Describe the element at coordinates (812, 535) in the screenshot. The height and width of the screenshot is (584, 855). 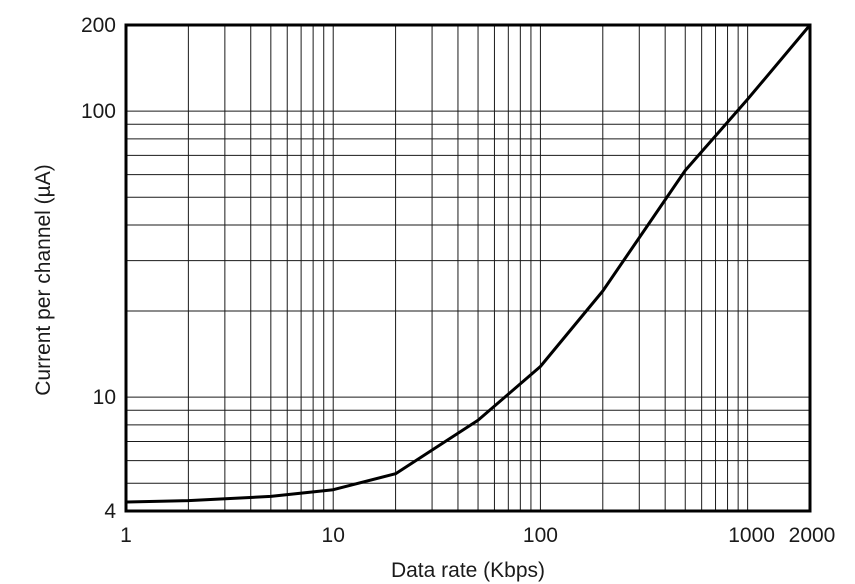
I see `x-tick-label: 2000` at that location.